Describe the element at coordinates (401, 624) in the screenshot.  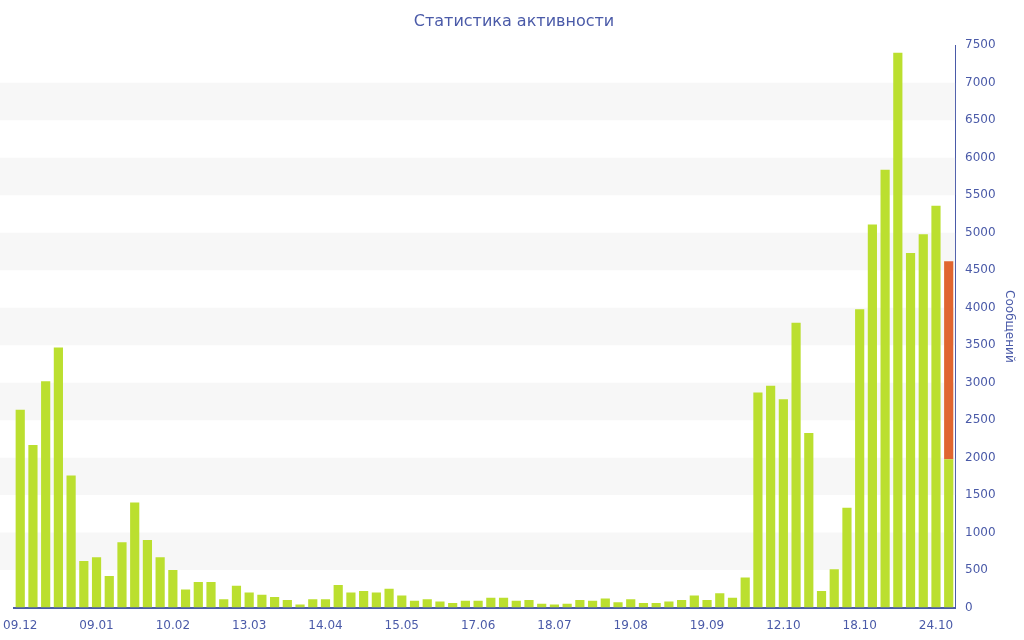
I see `x-tick-label: 15.05` at that location.